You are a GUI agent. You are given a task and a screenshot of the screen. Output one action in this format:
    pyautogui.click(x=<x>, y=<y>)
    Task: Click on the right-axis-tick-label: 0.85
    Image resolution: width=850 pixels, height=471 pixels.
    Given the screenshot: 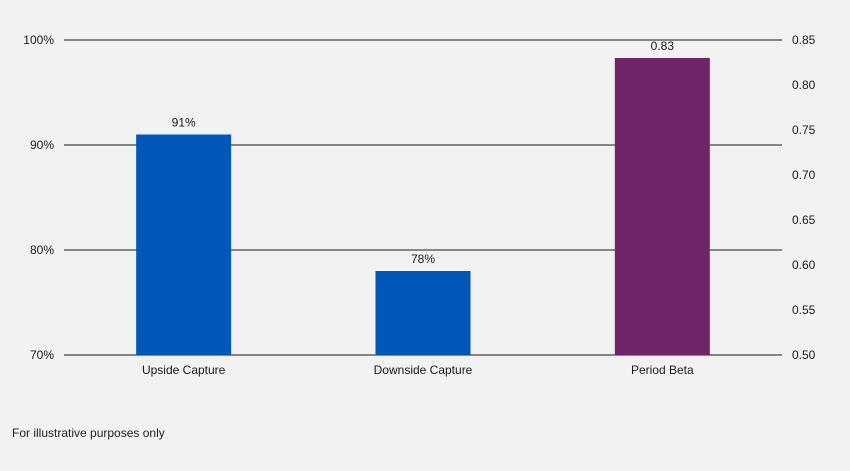 What is the action you would take?
    pyautogui.click(x=804, y=40)
    